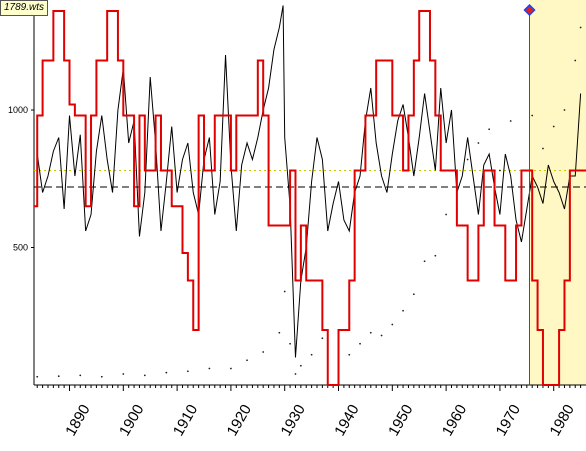  I want to click on x-tick-label: 1970, so click(508, 420).